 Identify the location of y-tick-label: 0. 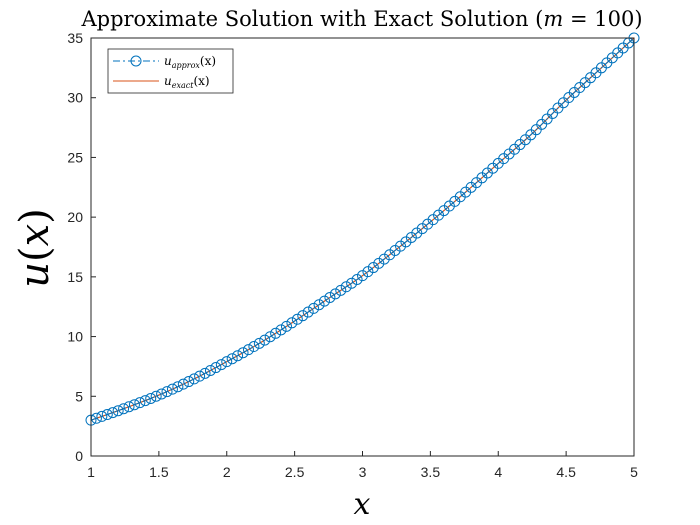
(79, 456).